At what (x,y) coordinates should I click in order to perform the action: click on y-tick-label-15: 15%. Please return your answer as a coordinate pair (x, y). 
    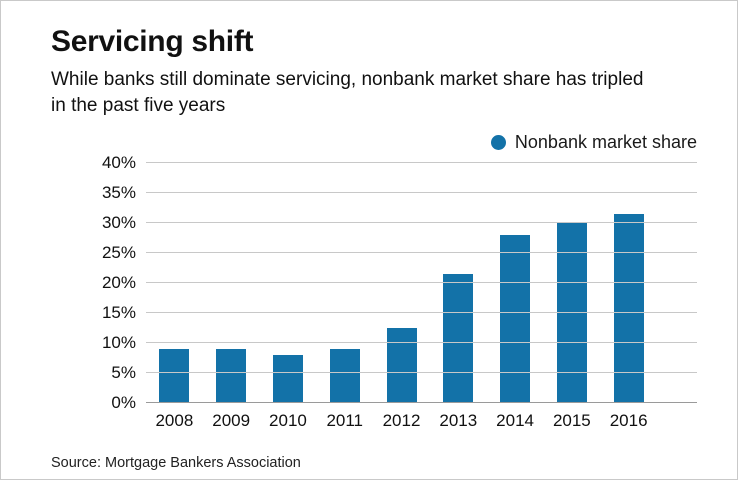
    Looking at the image, I should click on (118, 312).